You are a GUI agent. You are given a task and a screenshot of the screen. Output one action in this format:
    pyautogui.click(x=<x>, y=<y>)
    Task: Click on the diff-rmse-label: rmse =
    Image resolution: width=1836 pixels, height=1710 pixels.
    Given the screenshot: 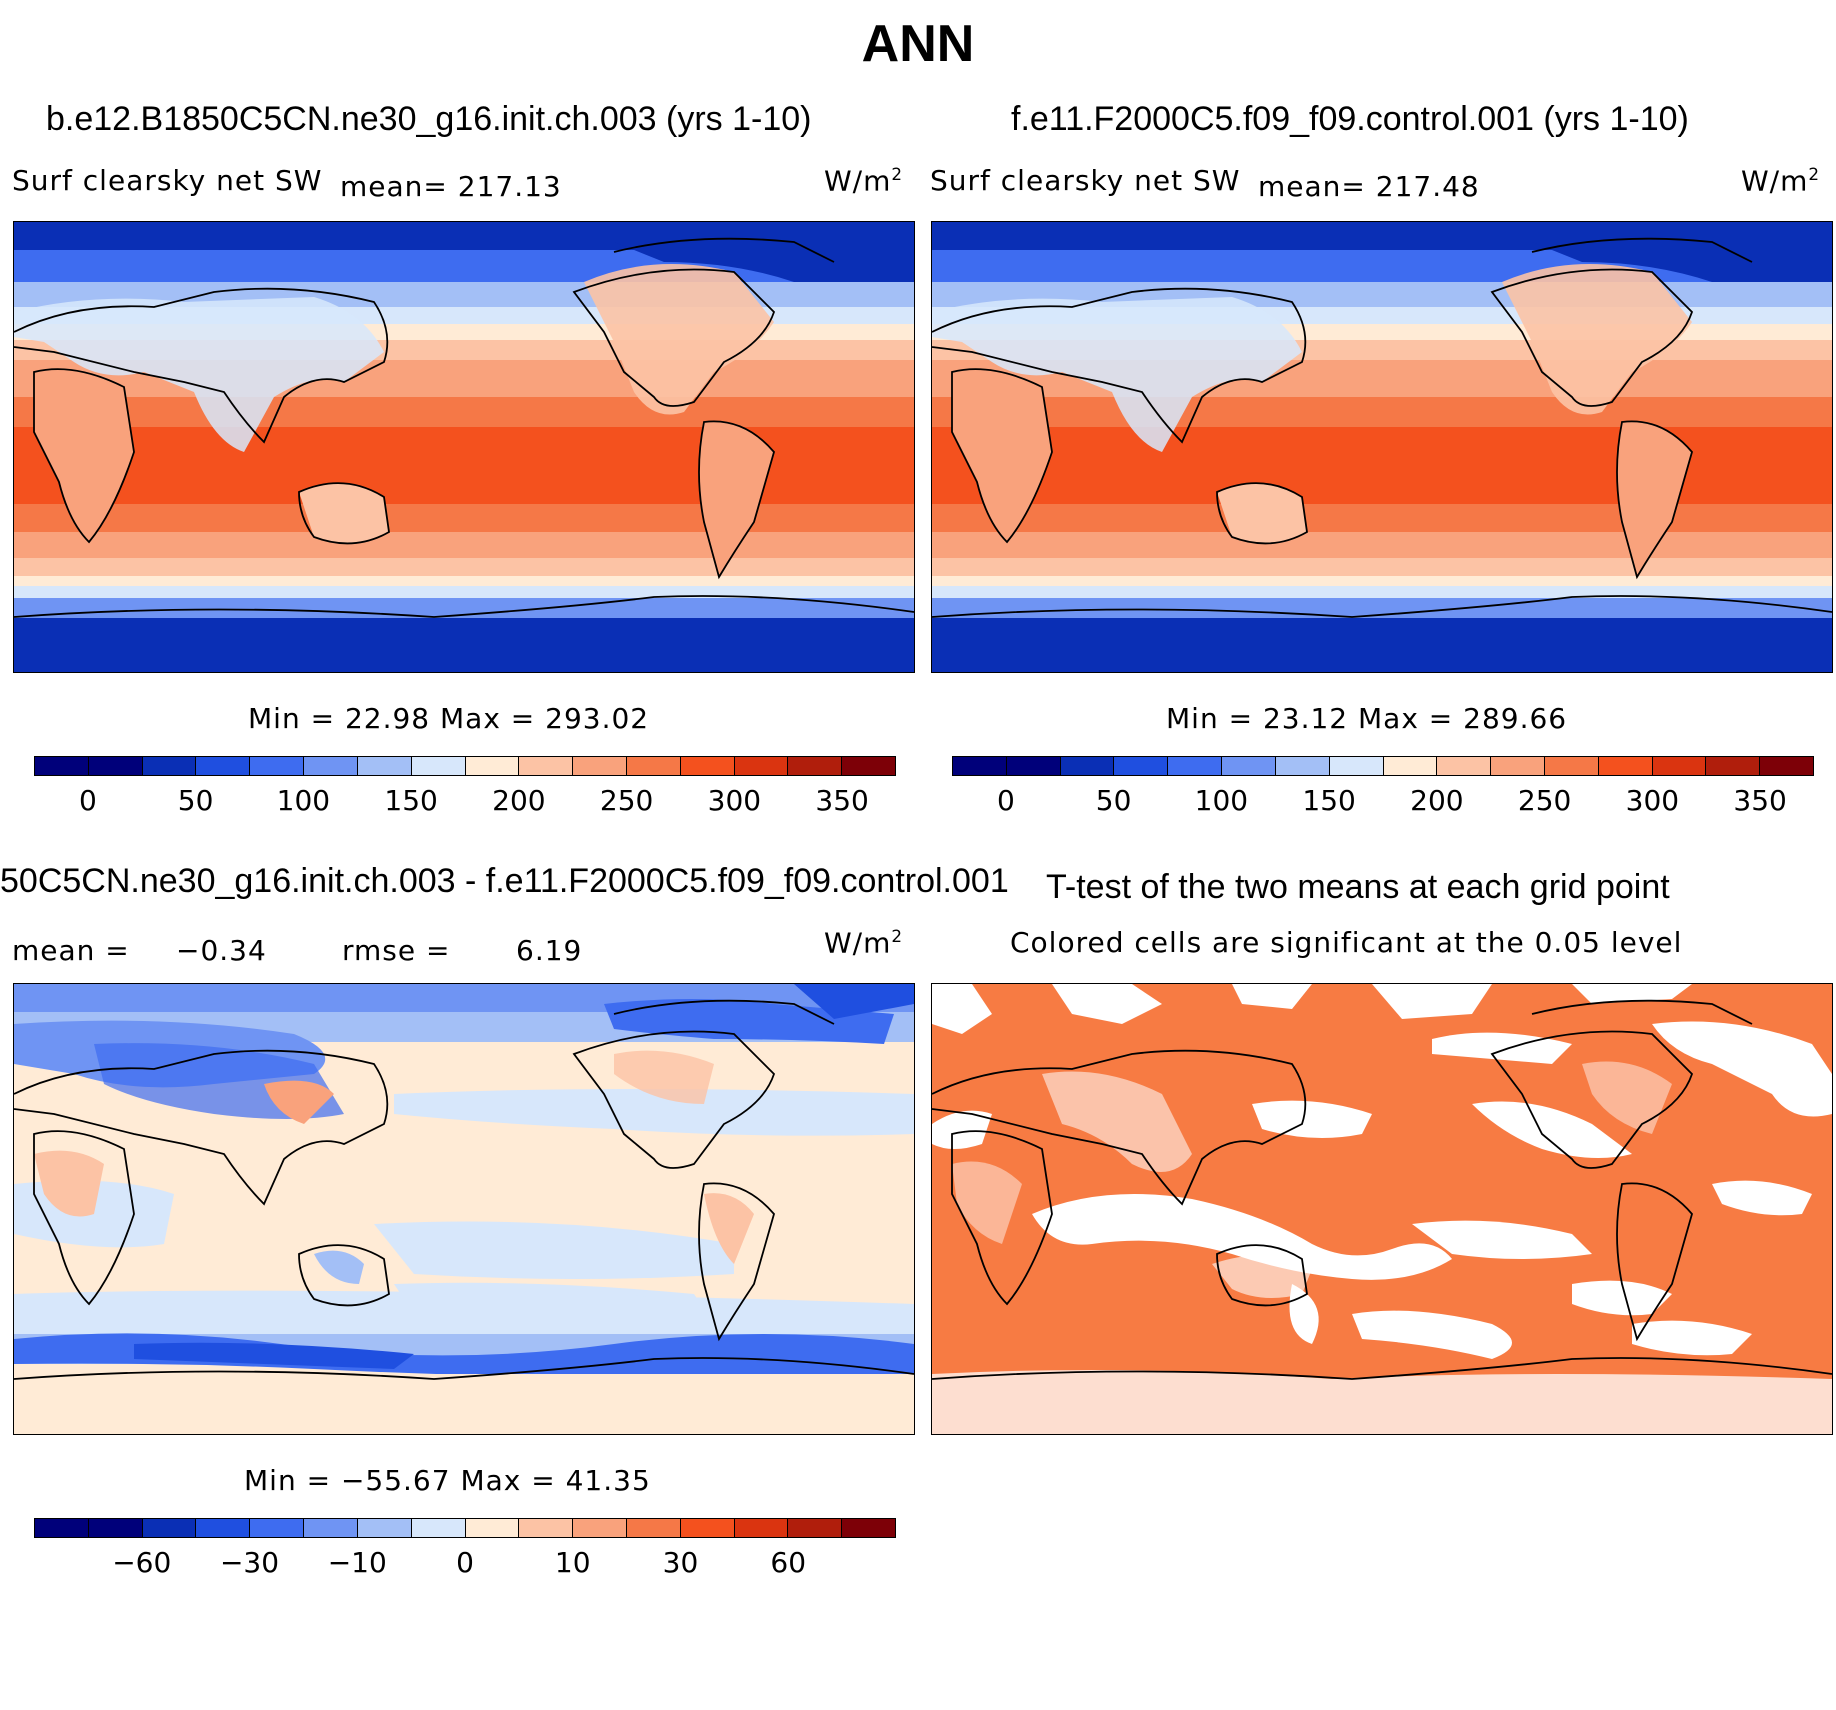 What is the action you would take?
    pyautogui.click(x=396, y=950)
    